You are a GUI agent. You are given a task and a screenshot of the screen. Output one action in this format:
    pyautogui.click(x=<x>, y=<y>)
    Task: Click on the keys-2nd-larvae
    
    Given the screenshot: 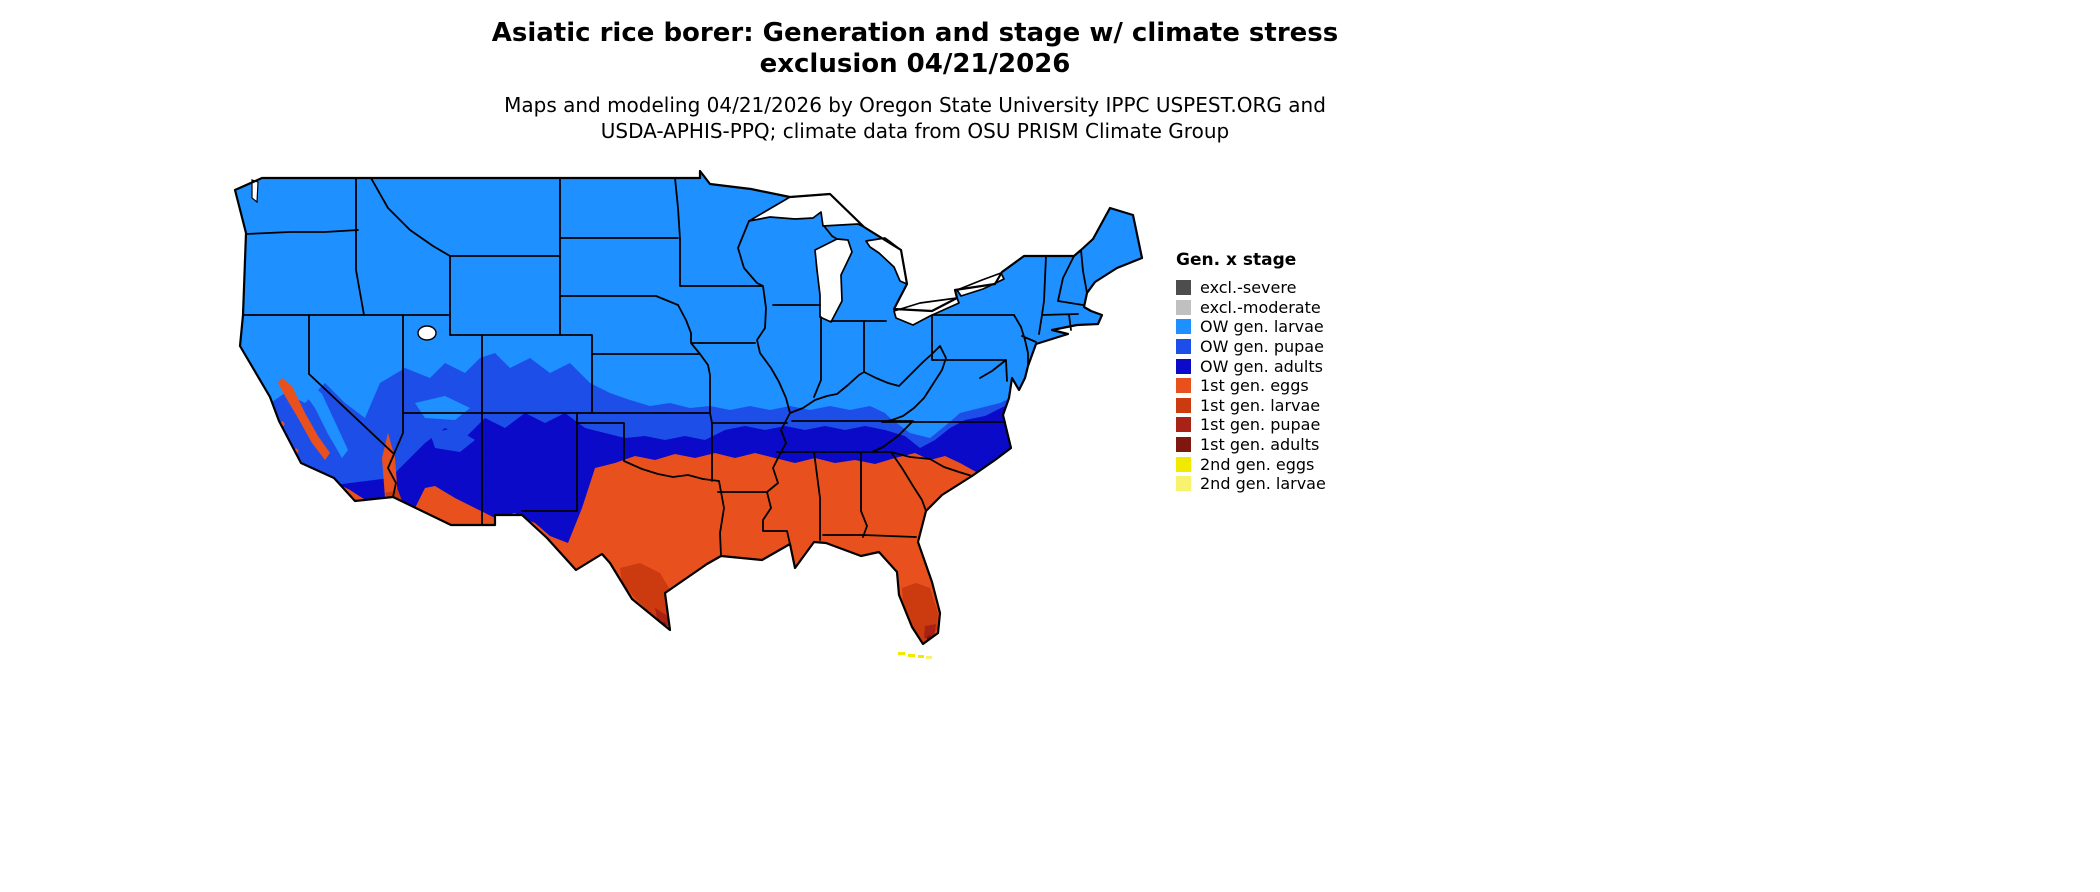 What is the action you would take?
    pyautogui.click(x=929, y=657)
    